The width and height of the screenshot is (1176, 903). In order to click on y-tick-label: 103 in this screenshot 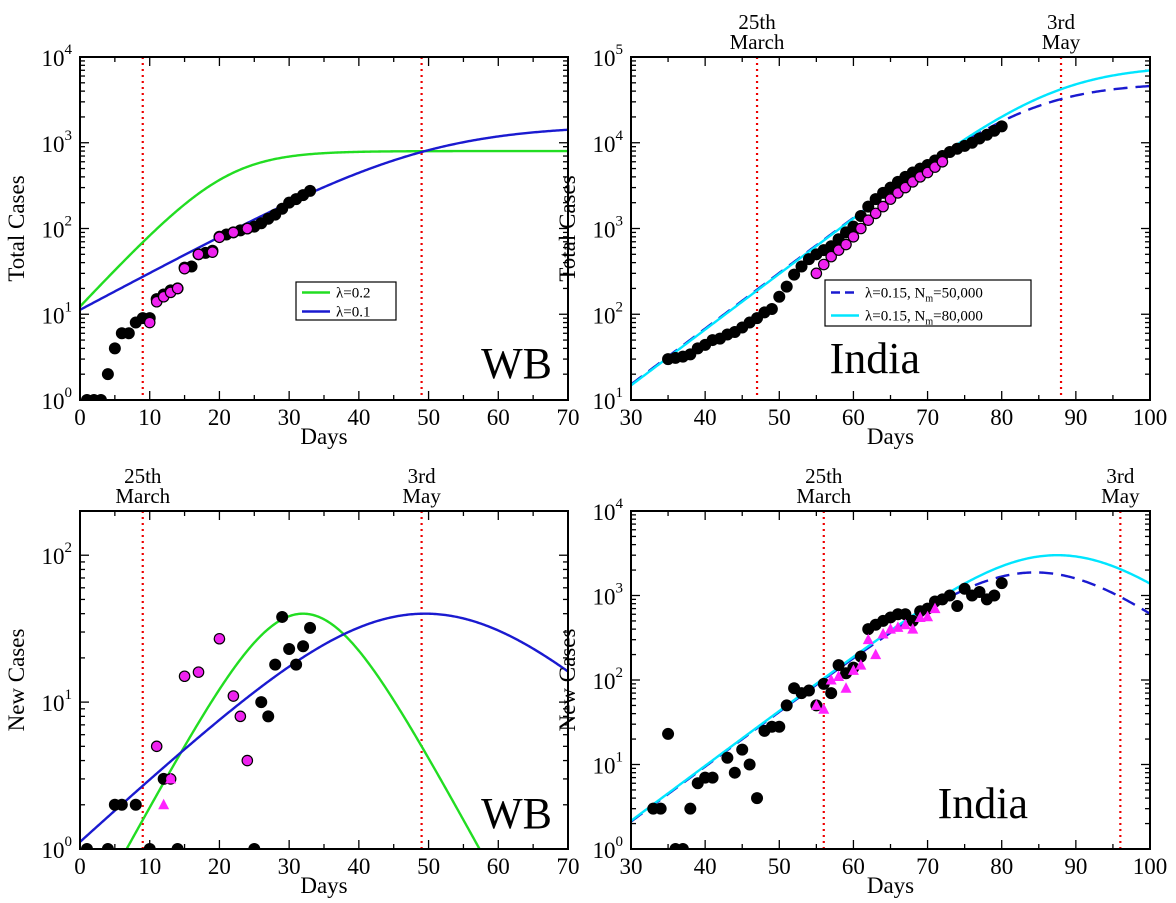, I will do `click(608, 228)`.